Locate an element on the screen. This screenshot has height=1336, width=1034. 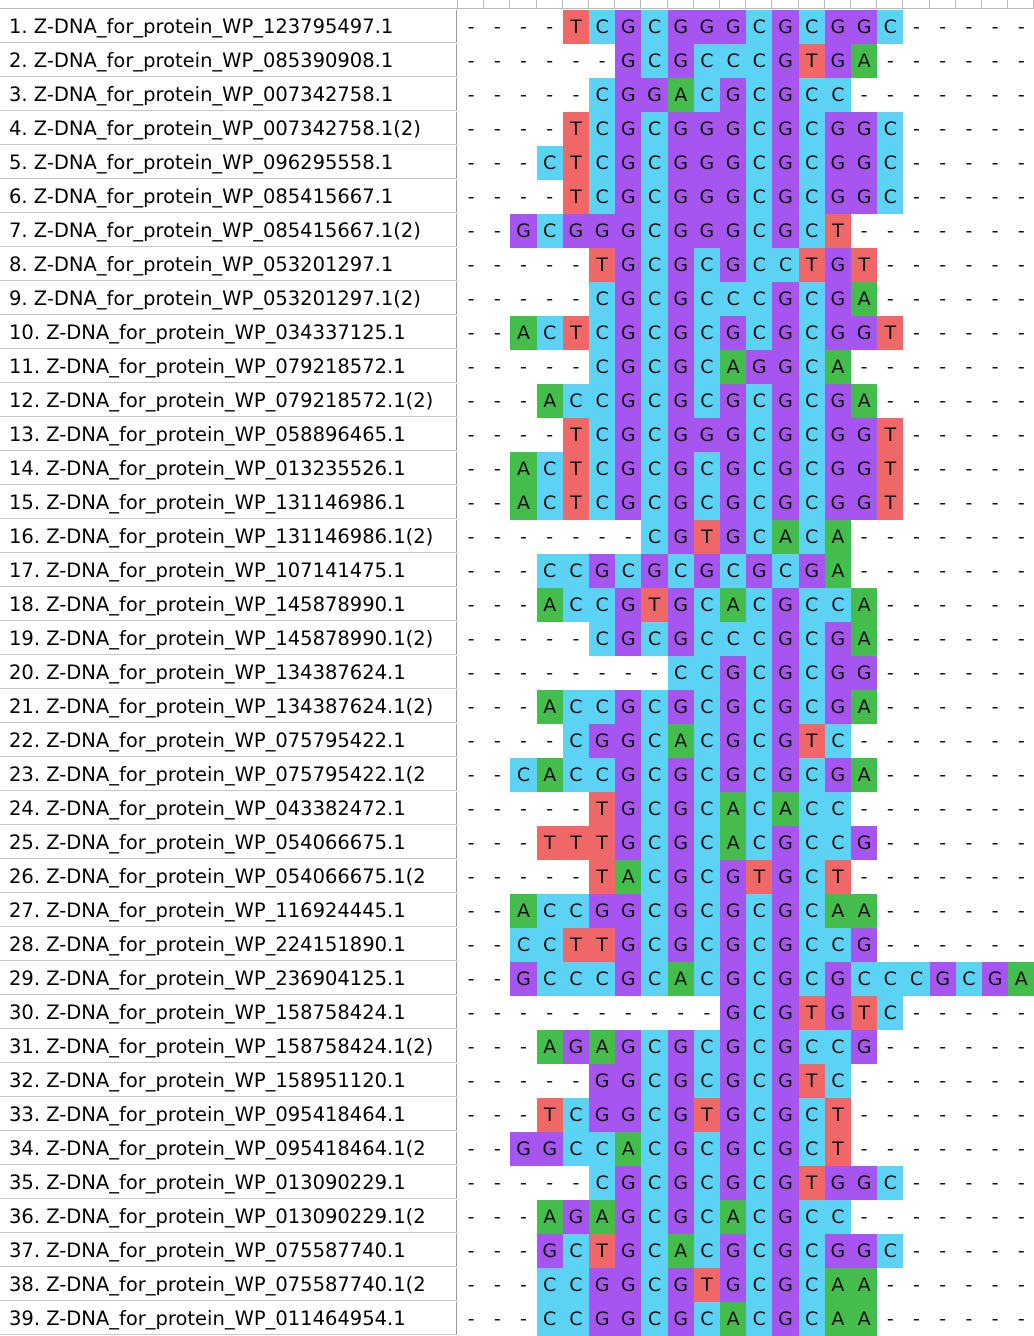
sequence-label: 29. Z-DNA_for_protein_WP_236904125.1 is located at coordinates (228, 978).